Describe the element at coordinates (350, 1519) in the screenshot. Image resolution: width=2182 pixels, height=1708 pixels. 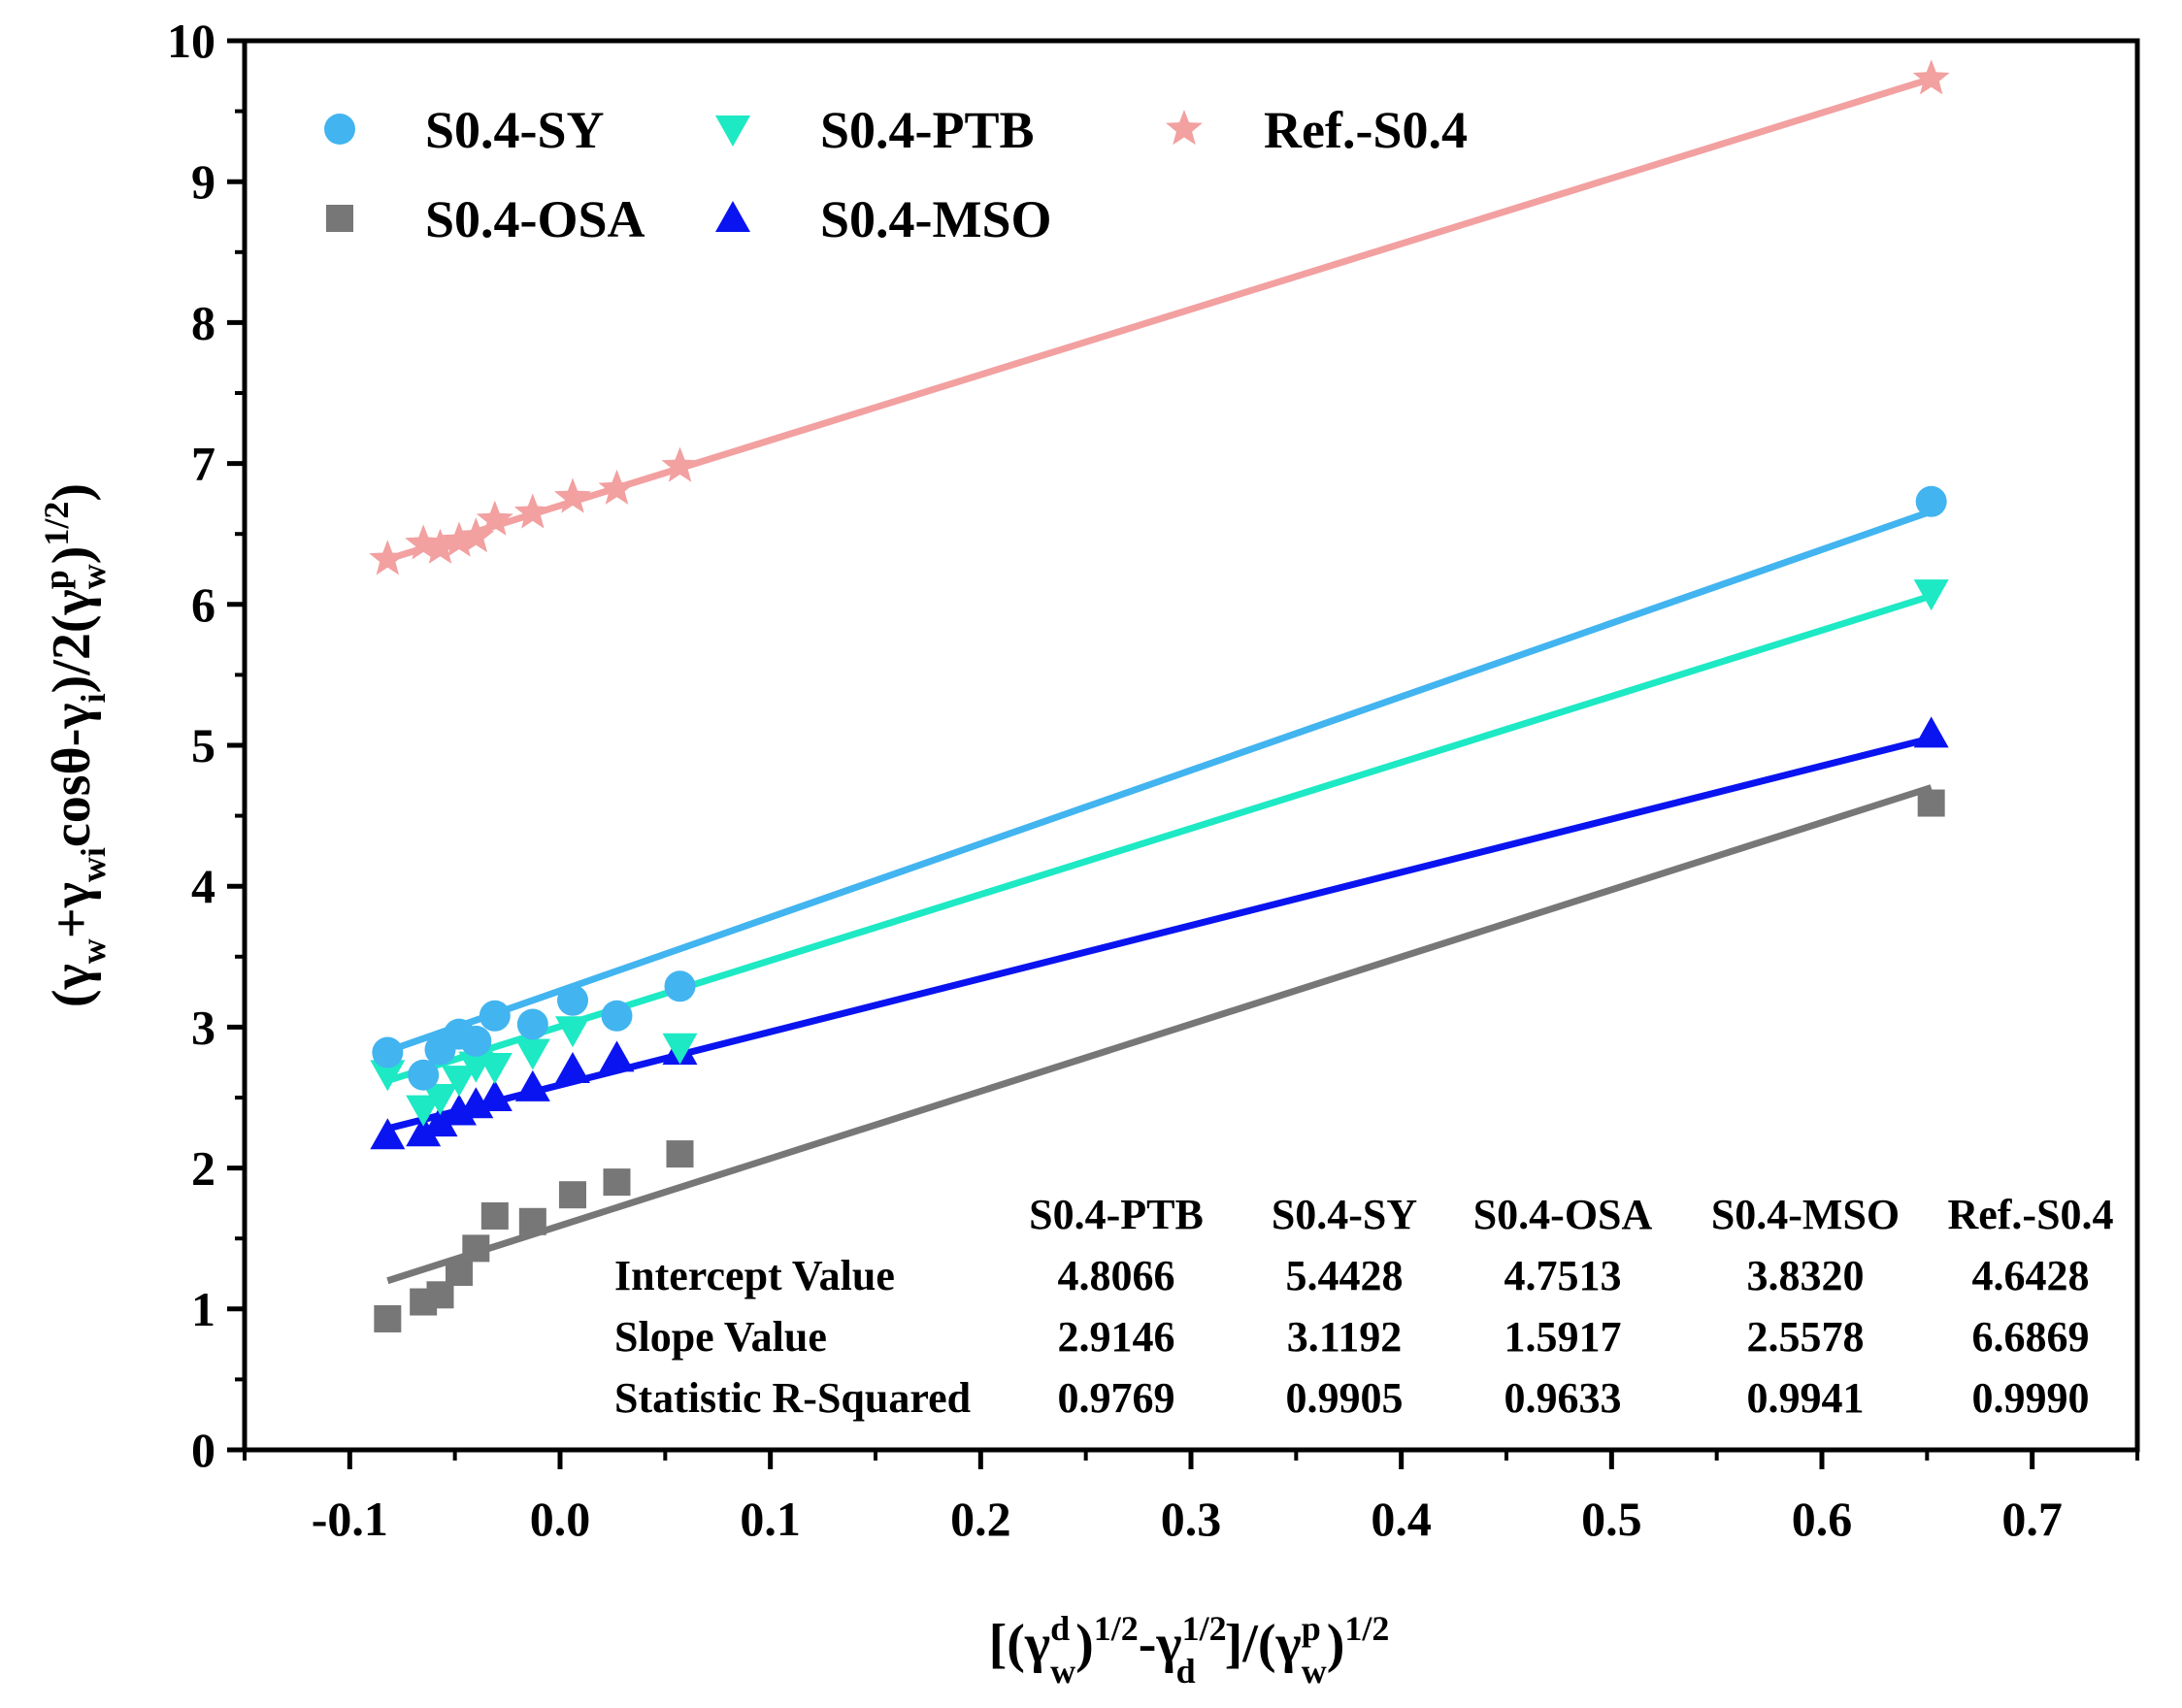
I see `x-tick-label: -0.1` at that location.